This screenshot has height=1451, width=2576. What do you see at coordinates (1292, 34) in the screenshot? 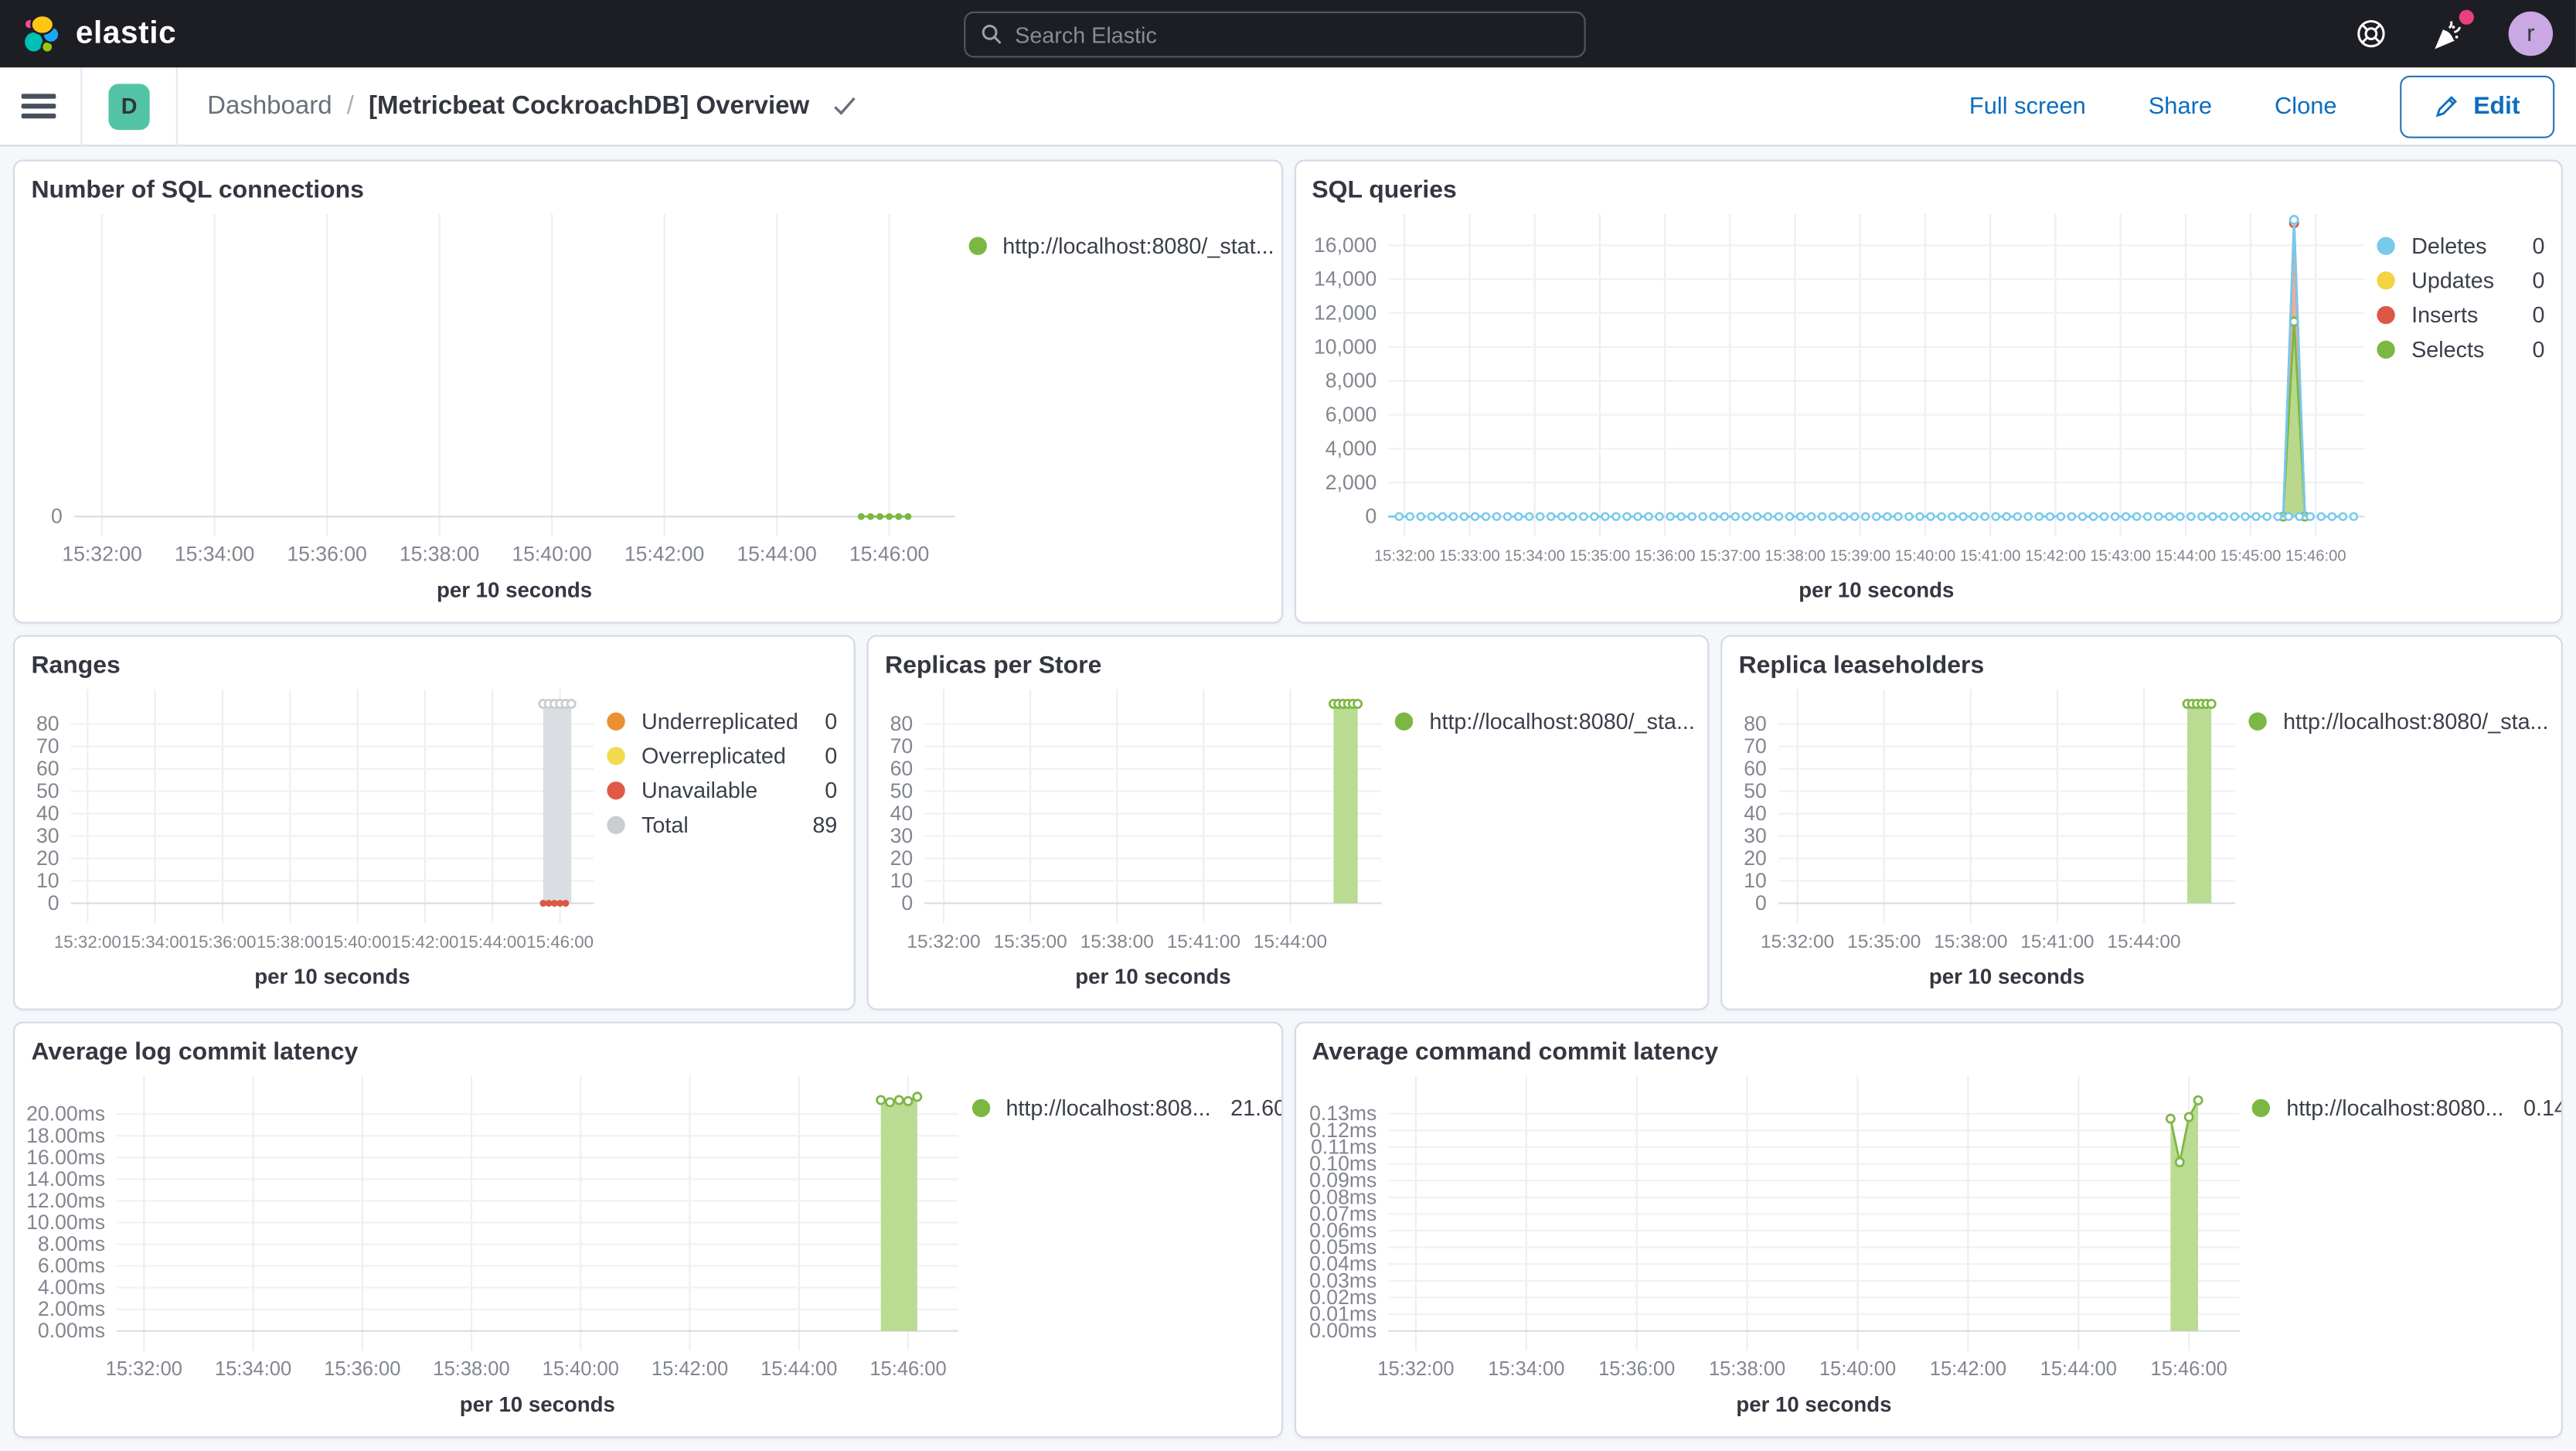
I see `search-input` at bounding box center [1292, 34].